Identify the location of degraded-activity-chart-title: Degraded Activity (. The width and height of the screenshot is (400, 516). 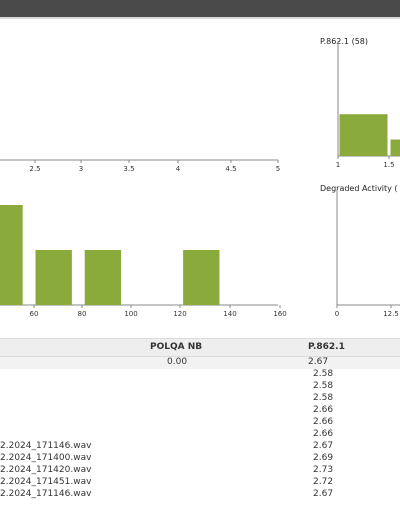
(359, 188).